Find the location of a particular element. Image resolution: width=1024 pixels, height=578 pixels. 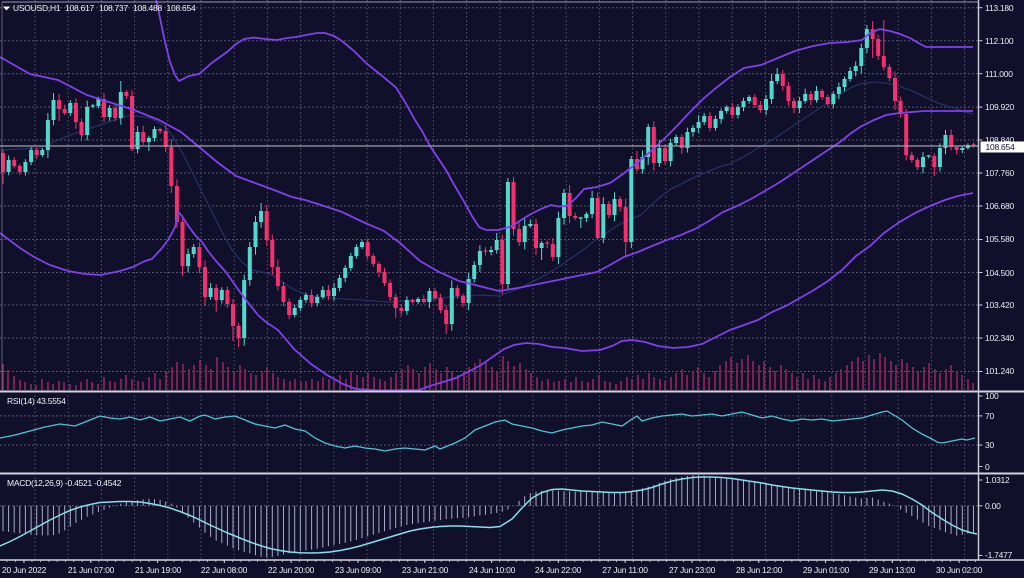

svg-text: 100 is located at coordinates (992, 396).